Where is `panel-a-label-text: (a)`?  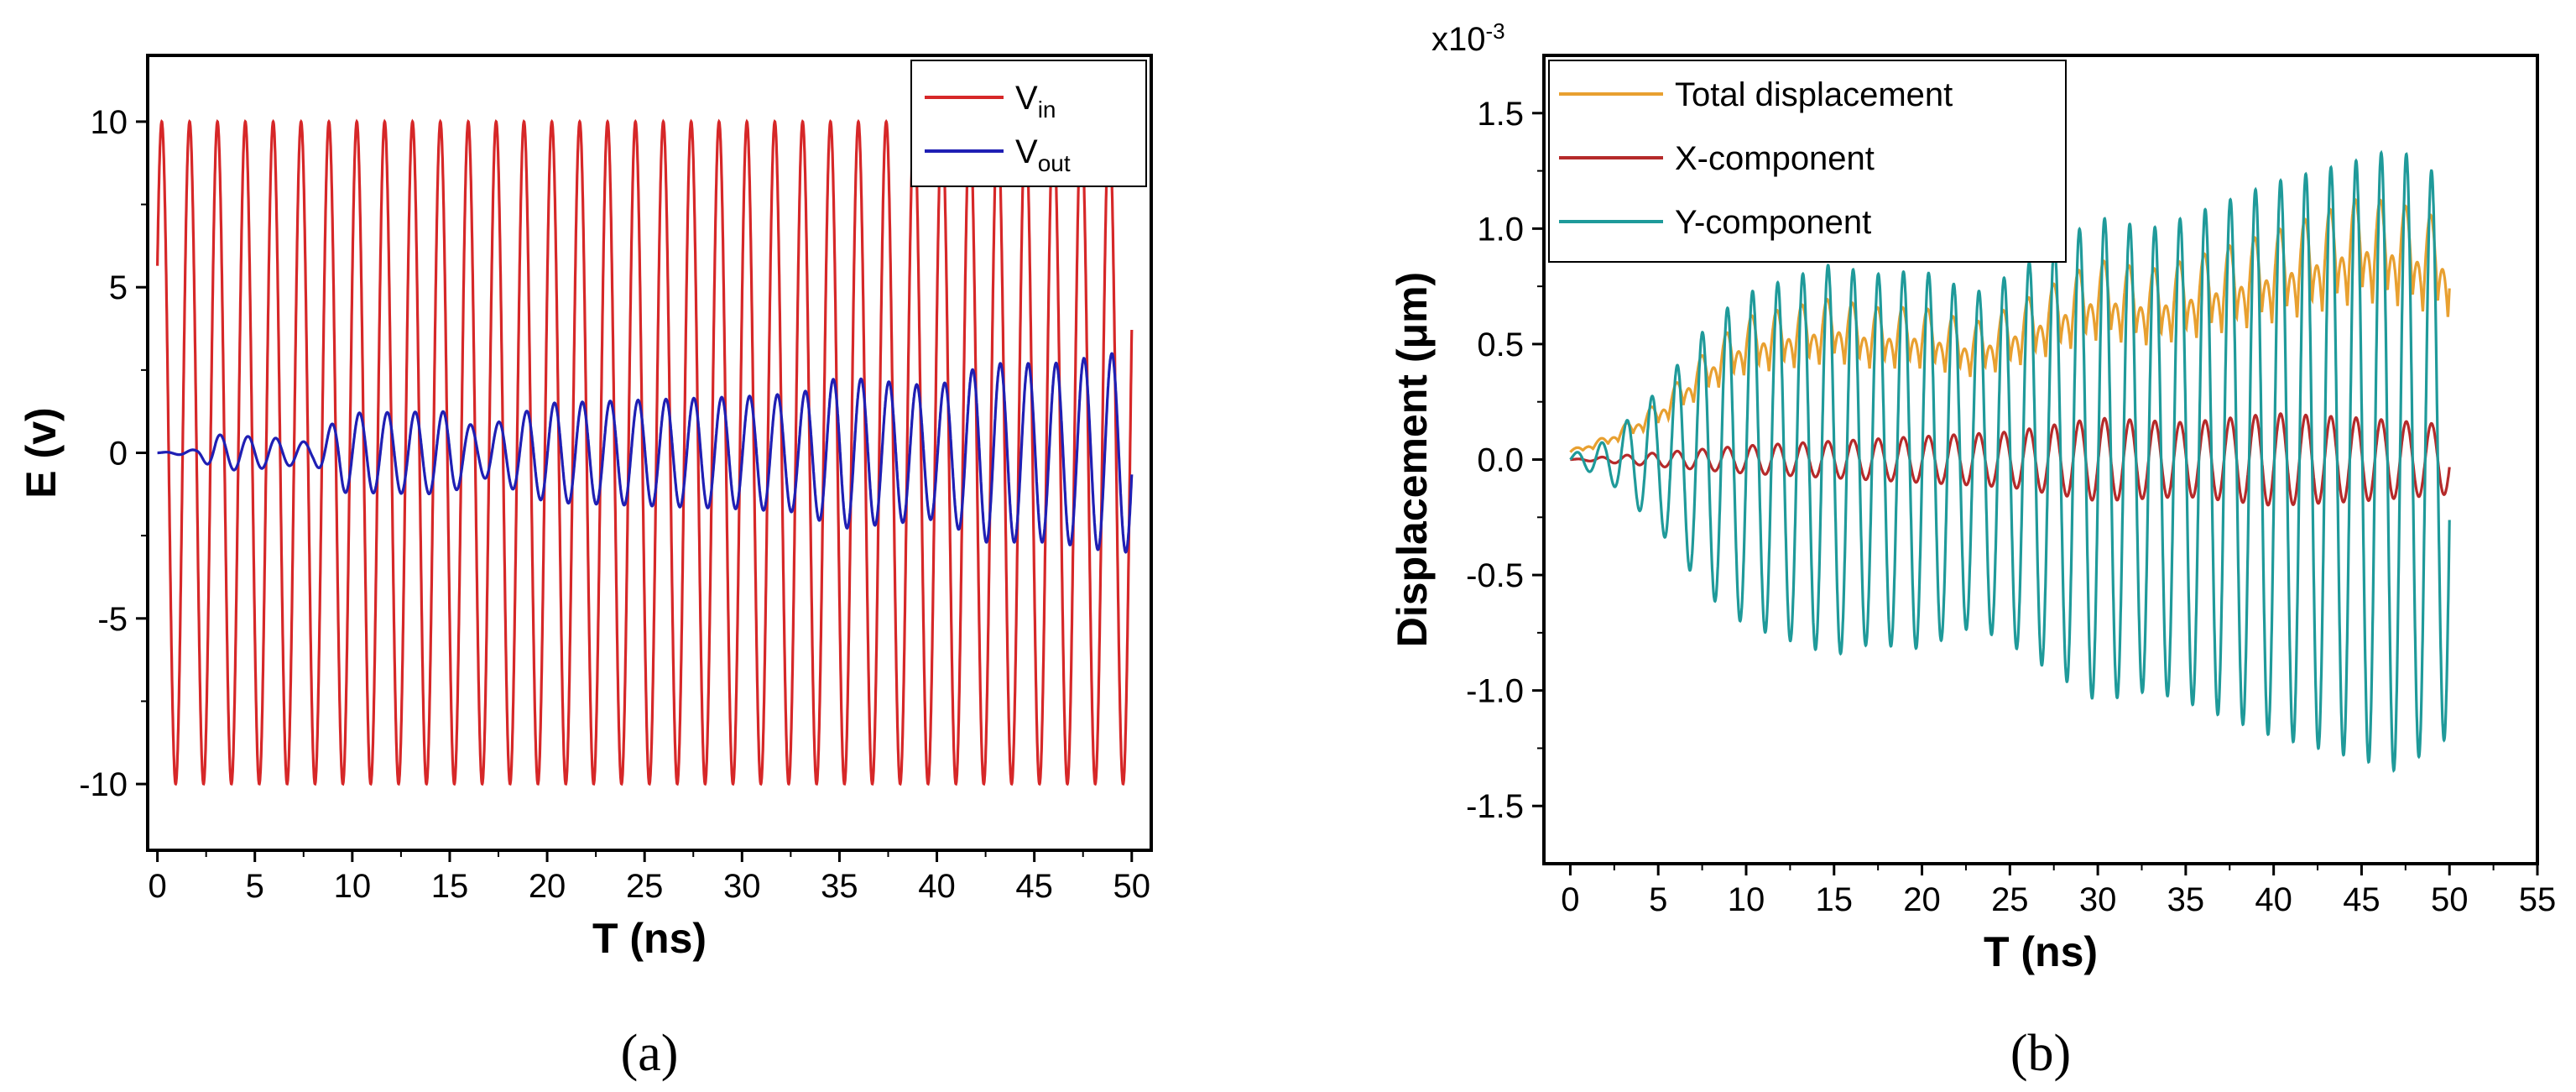
panel-a-label-text: (a) is located at coordinates (650, 1053).